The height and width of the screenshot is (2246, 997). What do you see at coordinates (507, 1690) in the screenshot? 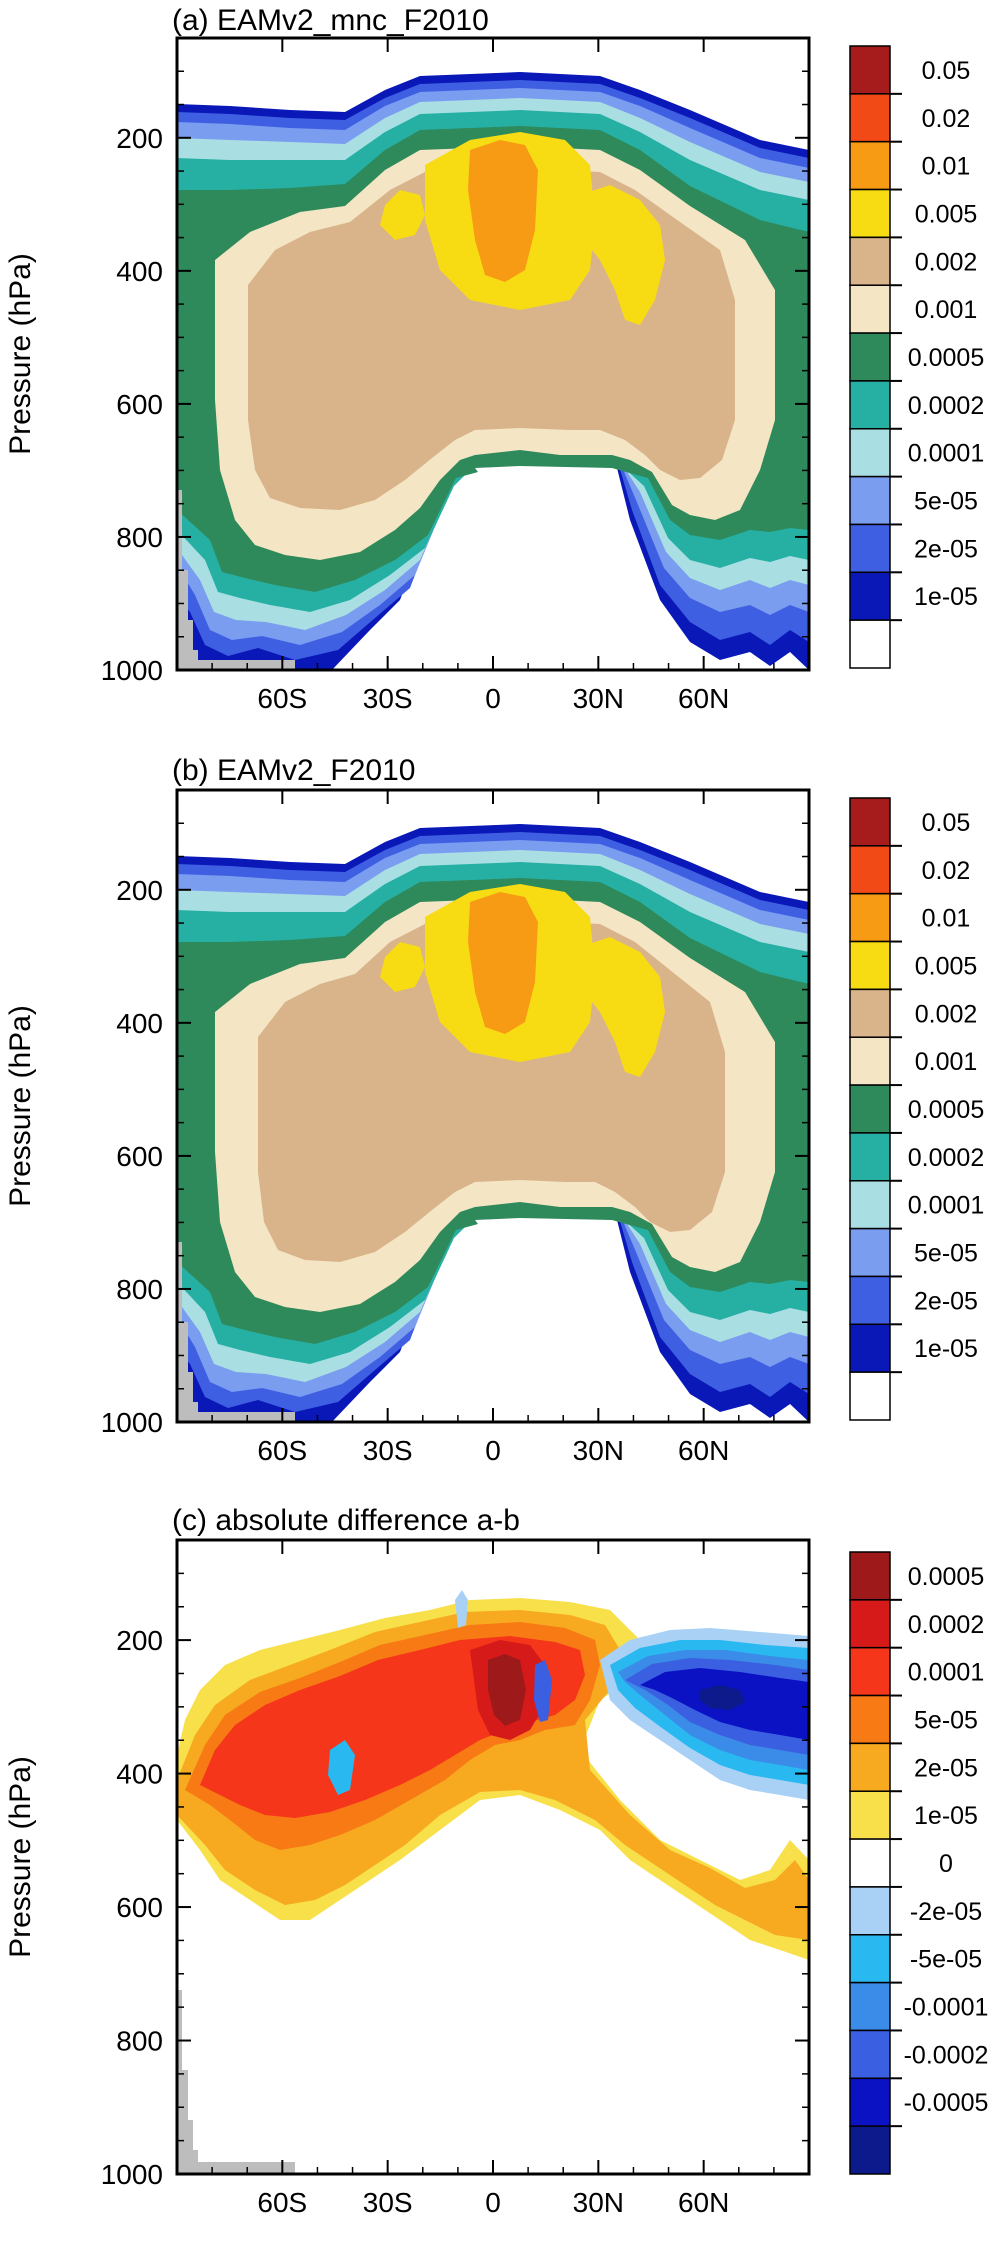
I see `panel-c-band-0.0005` at bounding box center [507, 1690].